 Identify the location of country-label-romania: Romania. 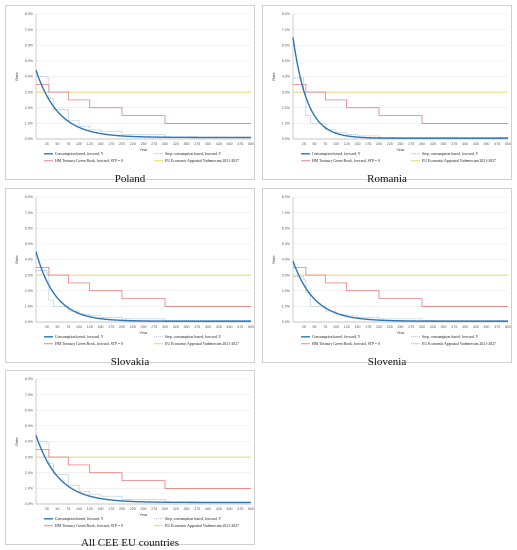
(387, 179).